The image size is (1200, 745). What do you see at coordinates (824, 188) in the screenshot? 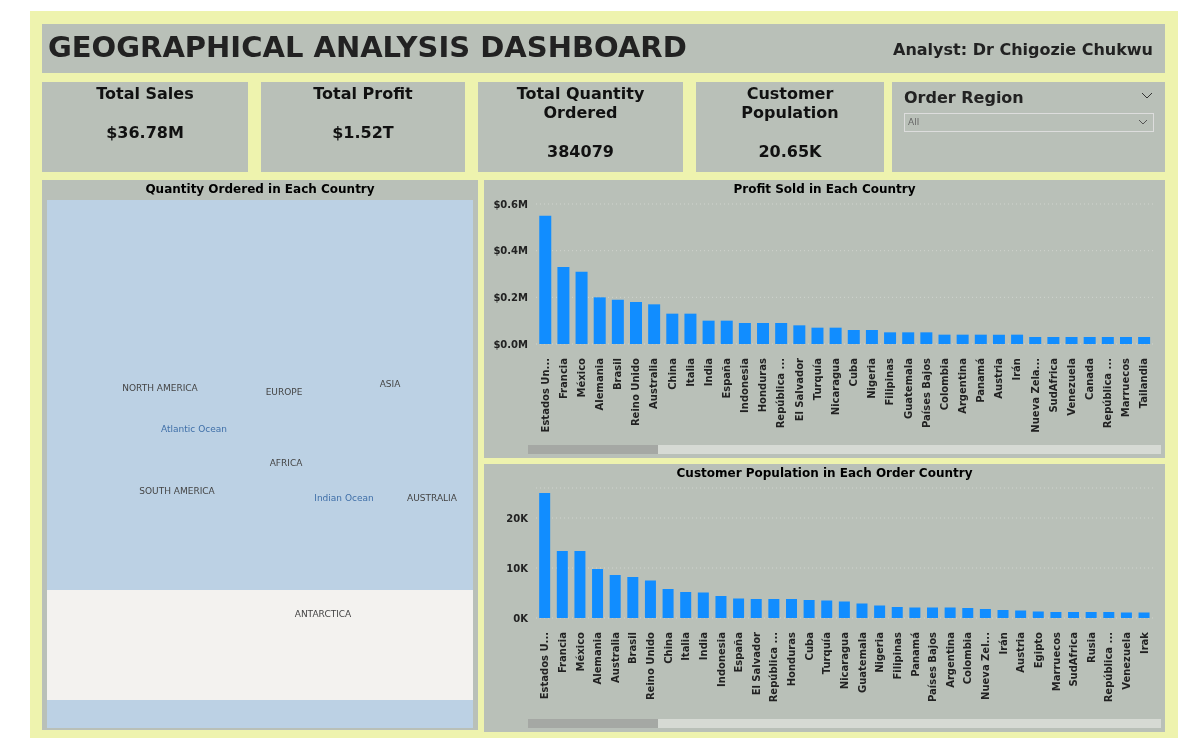
I see `chart-title: Profit Sold in Each Country` at bounding box center [824, 188].